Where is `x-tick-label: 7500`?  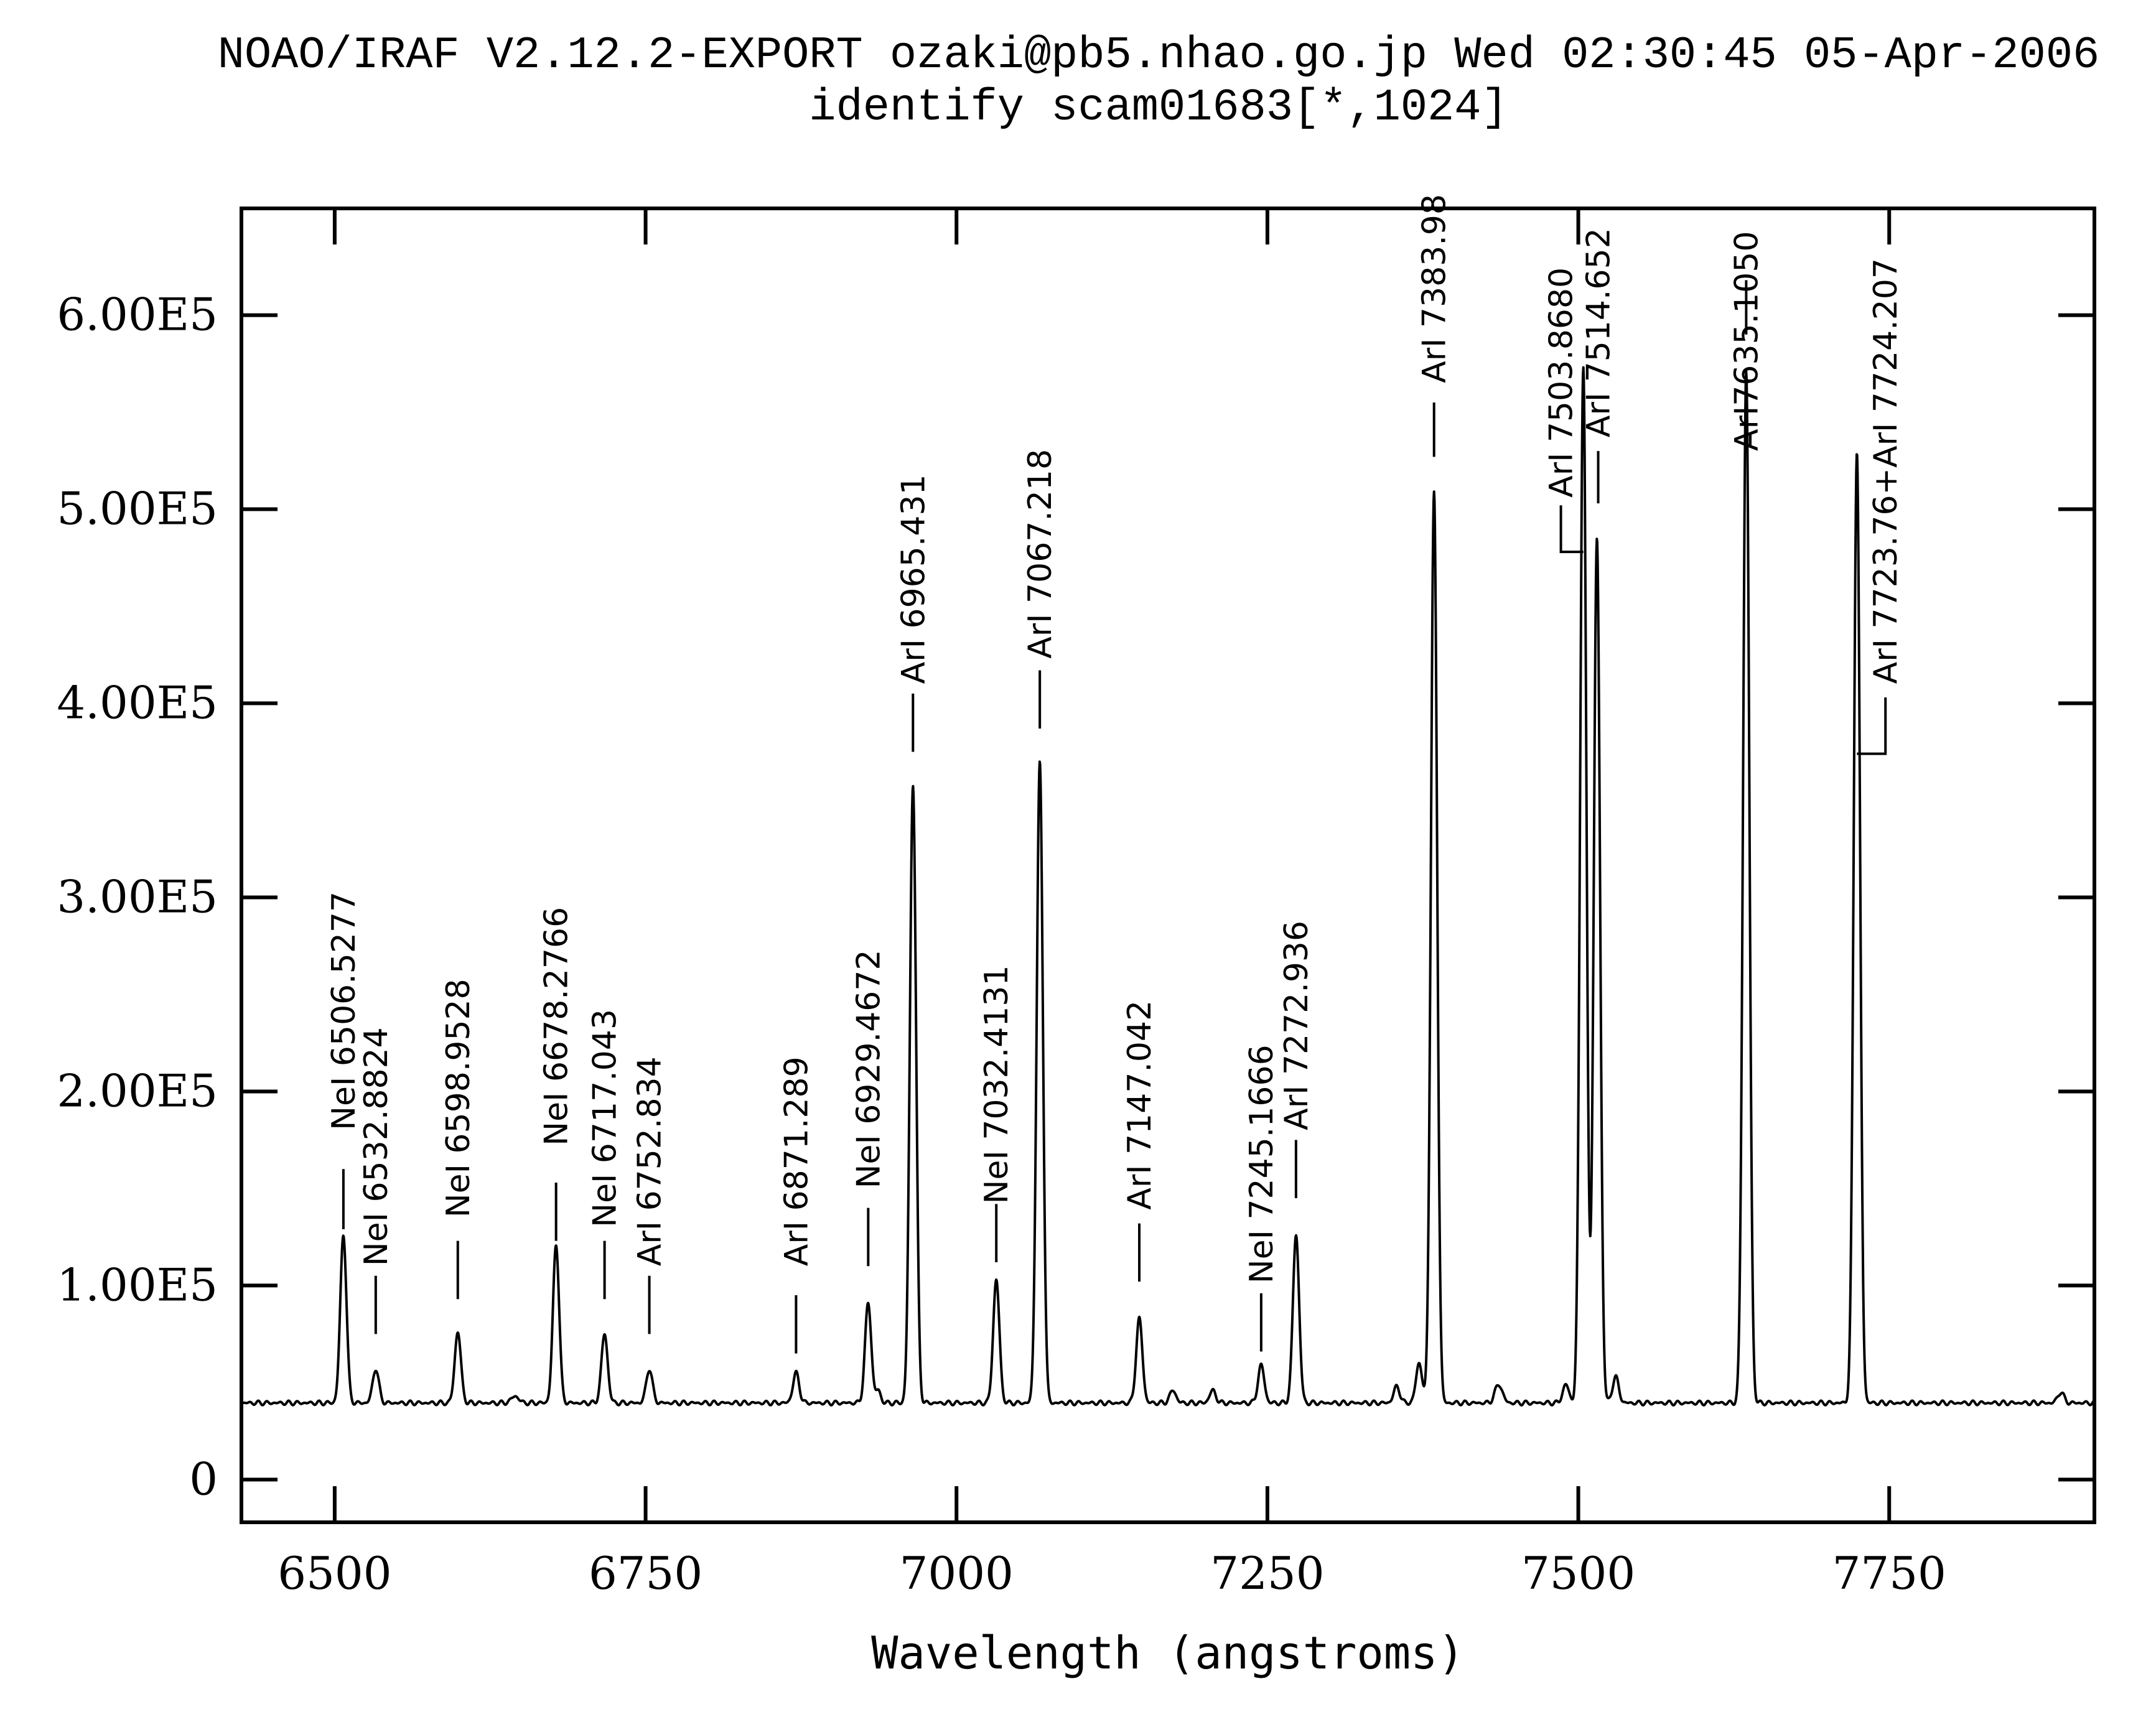 x-tick-label: 7500 is located at coordinates (1578, 1573).